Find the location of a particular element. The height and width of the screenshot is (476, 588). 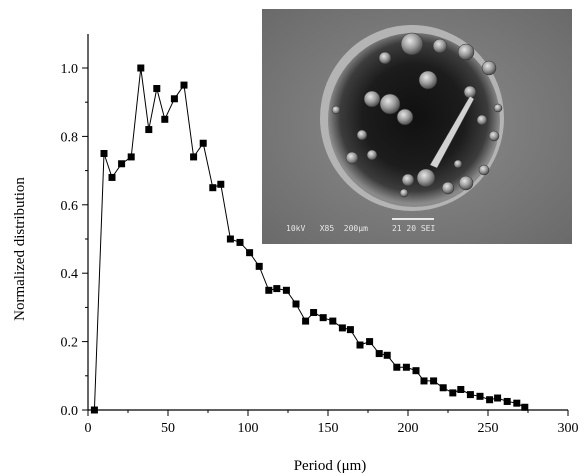

sem-info-text: 10kV X85 200μm 21 20 SEI is located at coordinates (360, 228).